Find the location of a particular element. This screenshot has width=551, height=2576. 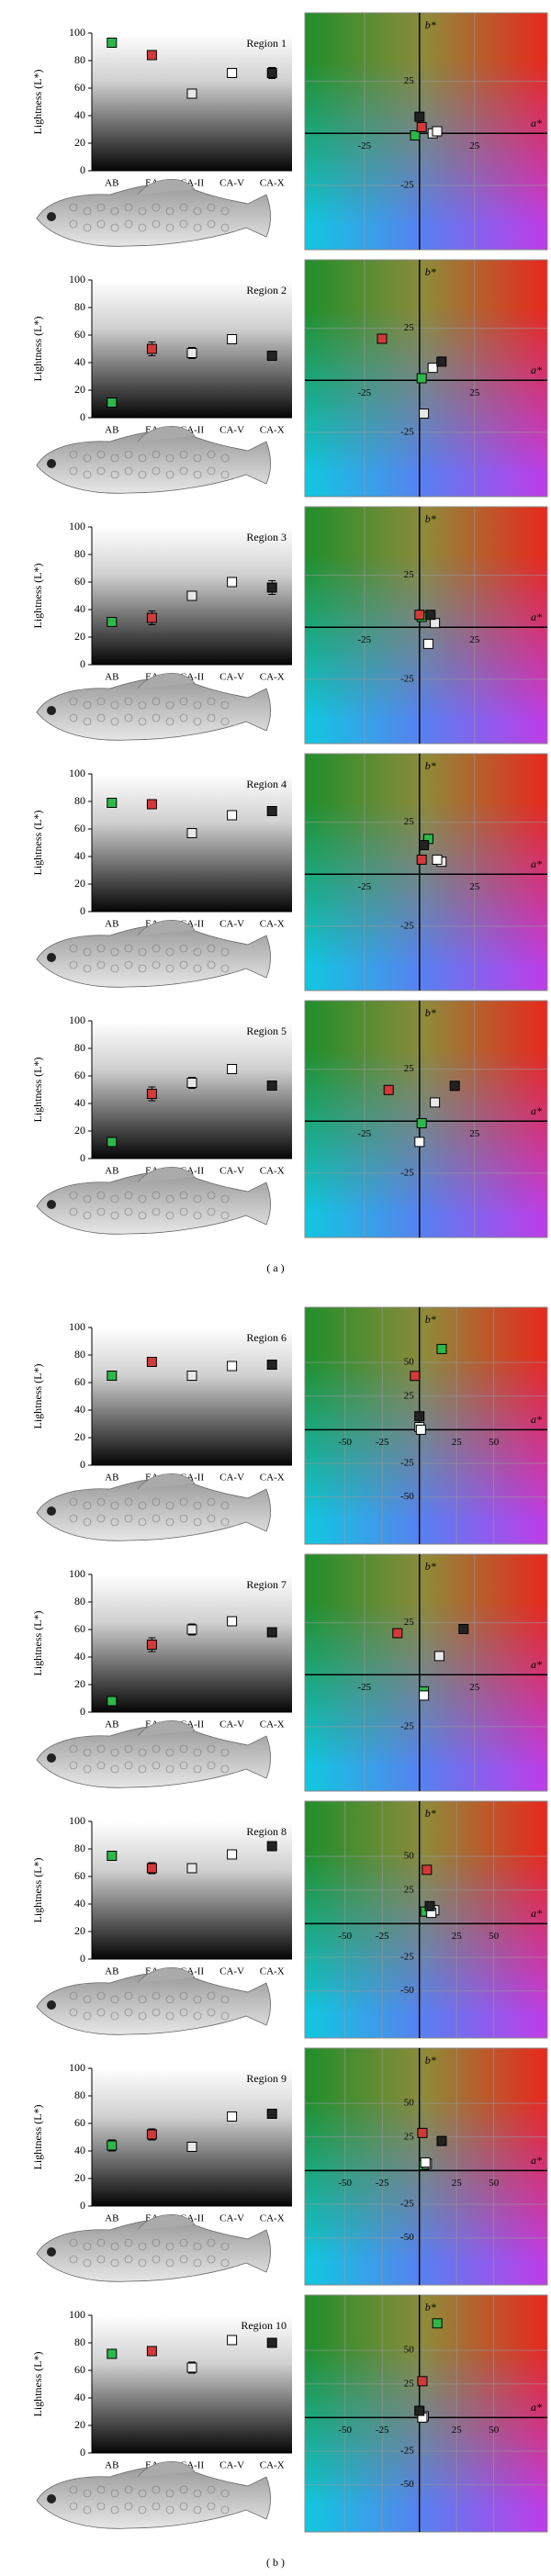

y-tick-label: -25 is located at coordinates (407, 1172).